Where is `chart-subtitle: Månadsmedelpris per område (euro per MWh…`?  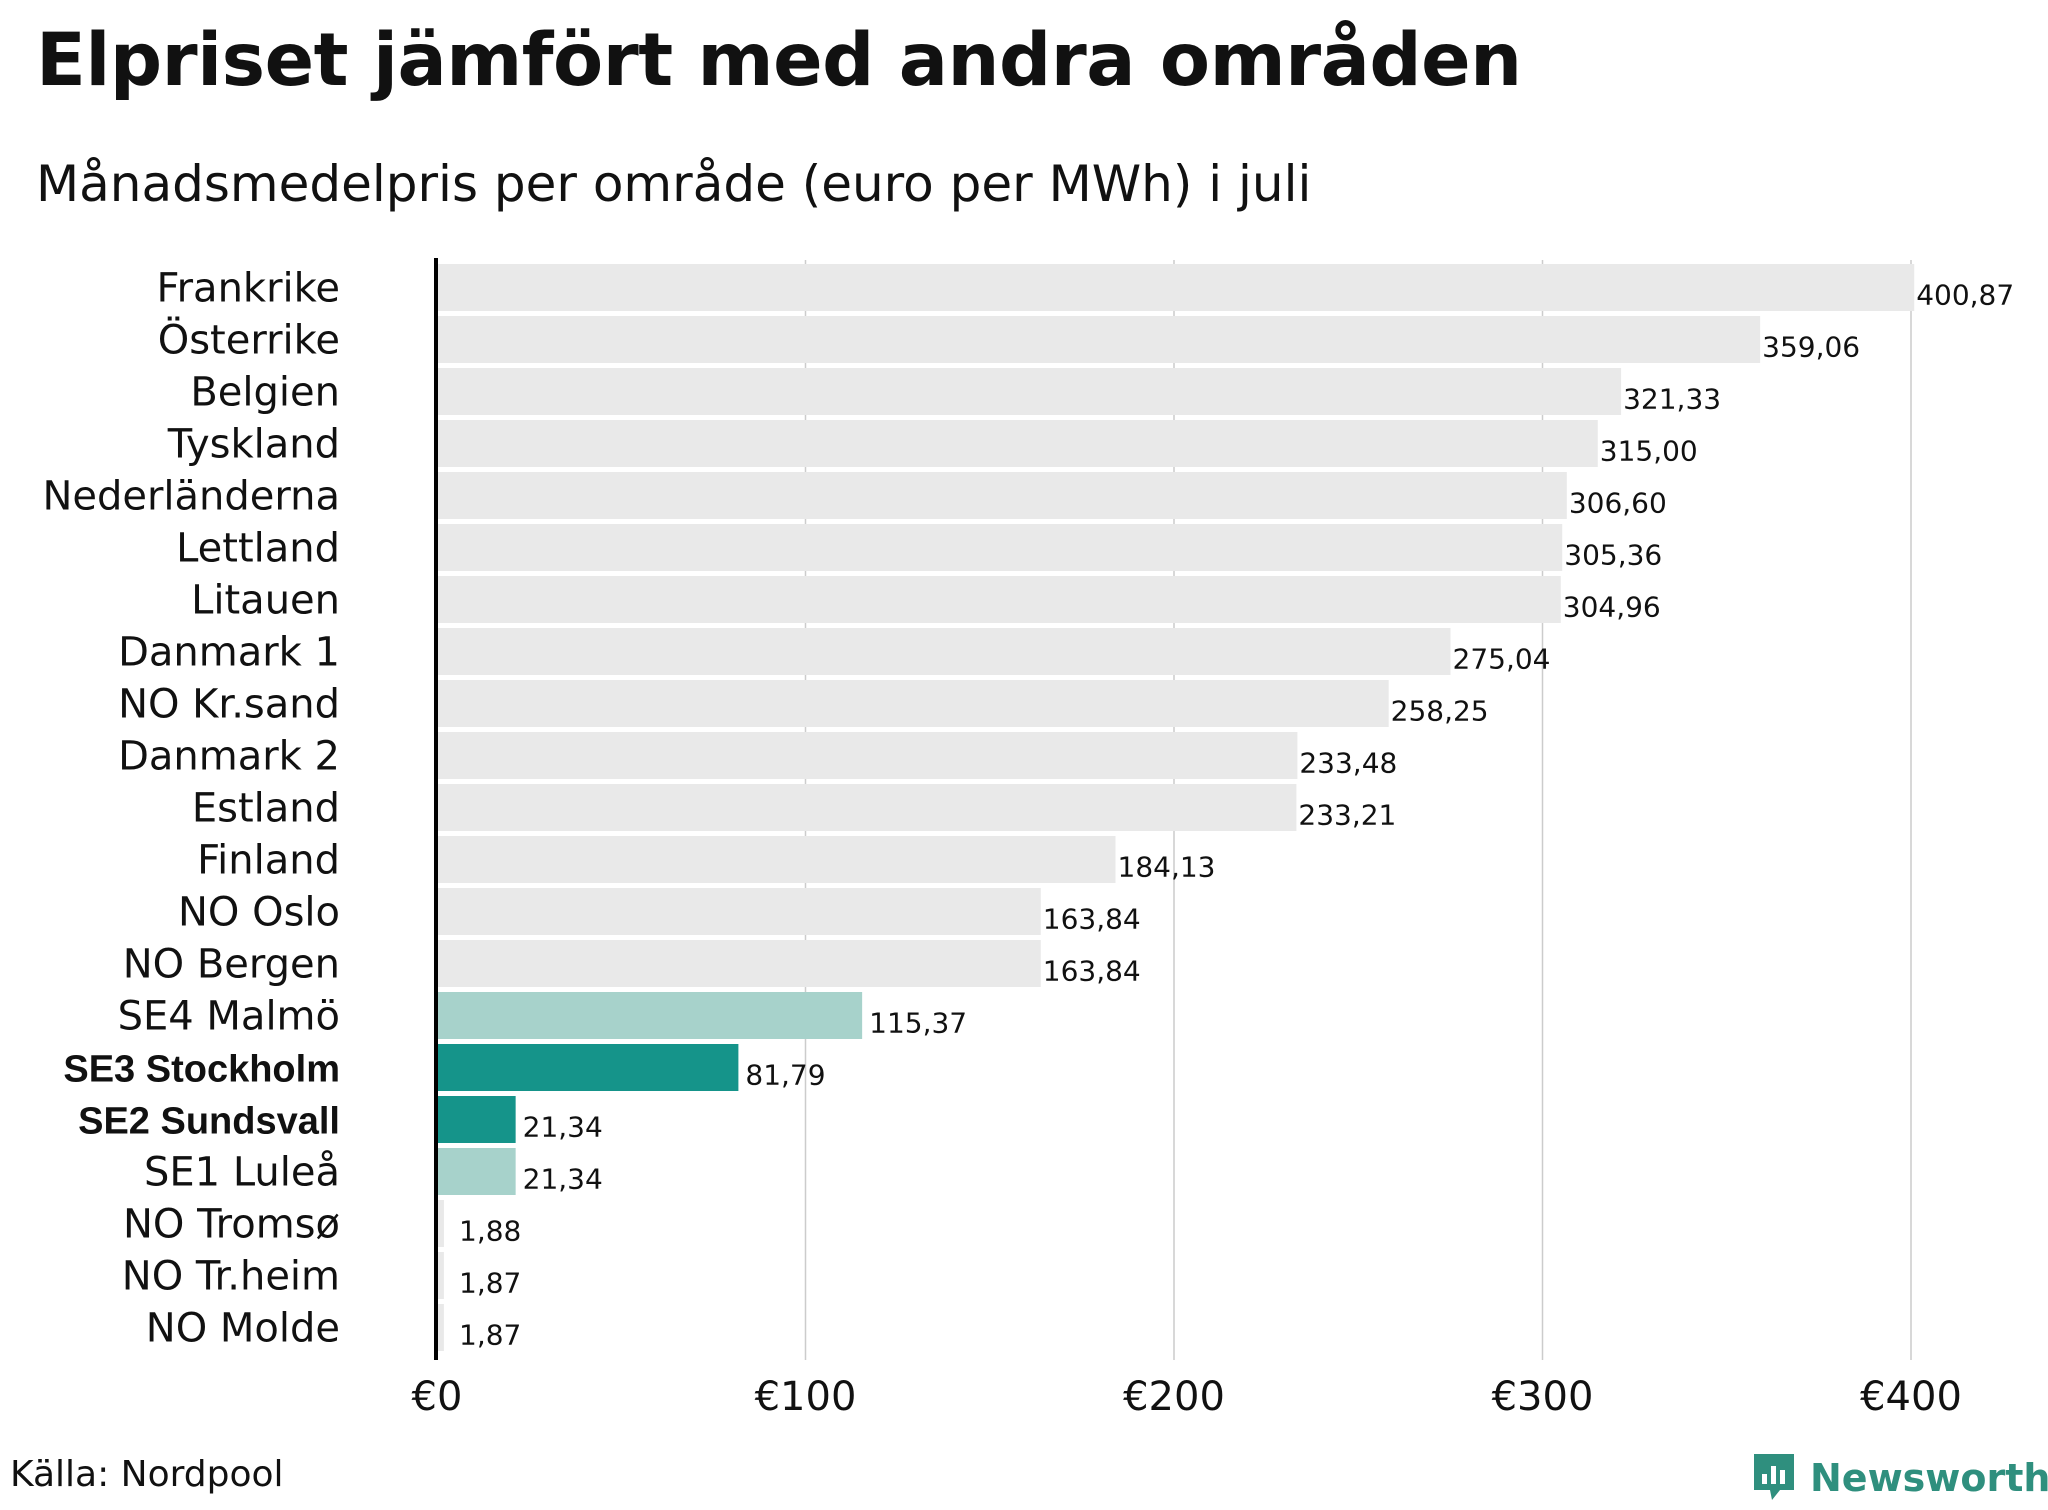 chart-subtitle: Månadsmedelpris per område (euro per MWh… is located at coordinates (674, 184).